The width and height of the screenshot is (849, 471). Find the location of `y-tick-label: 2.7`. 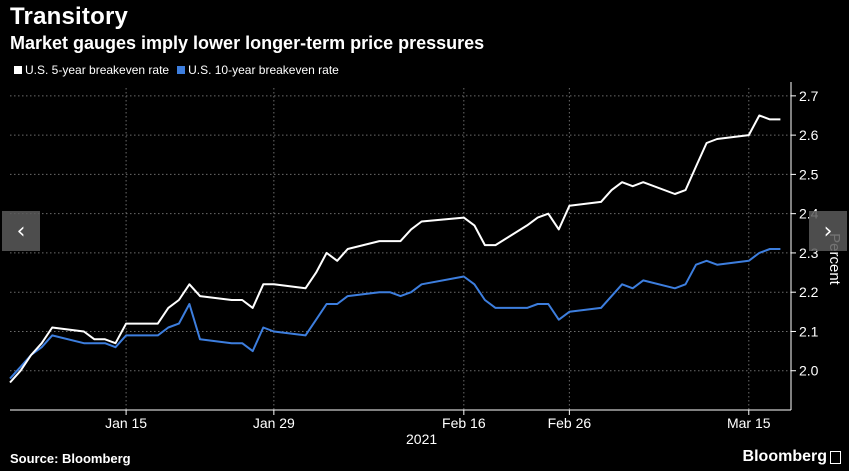

y-tick-label: 2.7 is located at coordinates (809, 96).